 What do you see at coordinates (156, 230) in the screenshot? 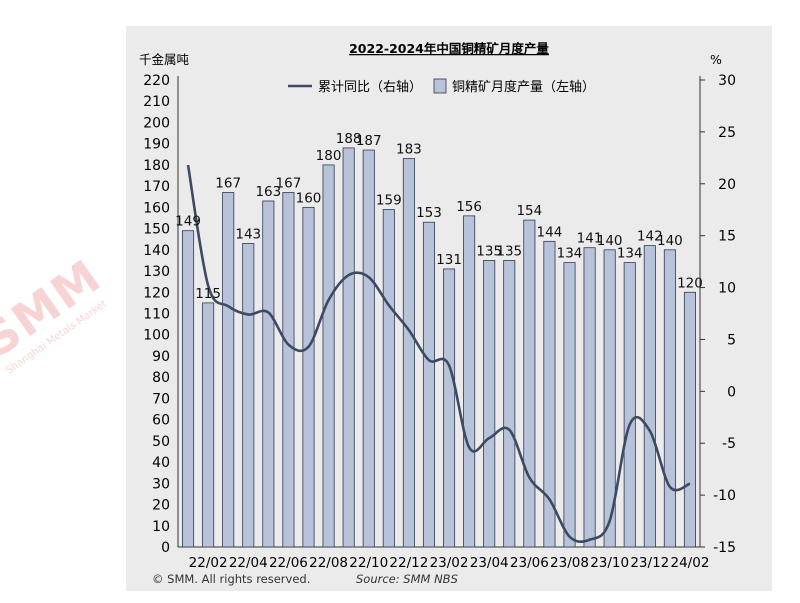
I see `y-left-tick-label: 150` at bounding box center [156, 230].